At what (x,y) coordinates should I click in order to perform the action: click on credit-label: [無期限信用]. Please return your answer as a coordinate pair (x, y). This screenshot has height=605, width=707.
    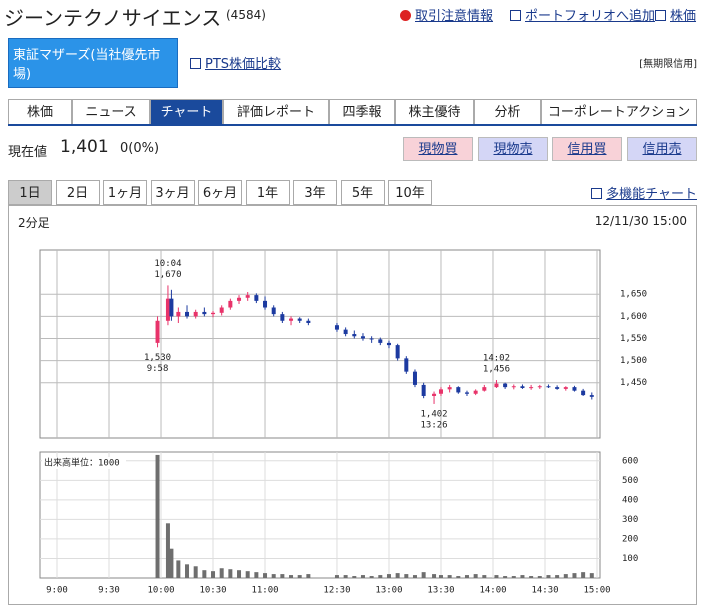
    Looking at the image, I should click on (668, 64).